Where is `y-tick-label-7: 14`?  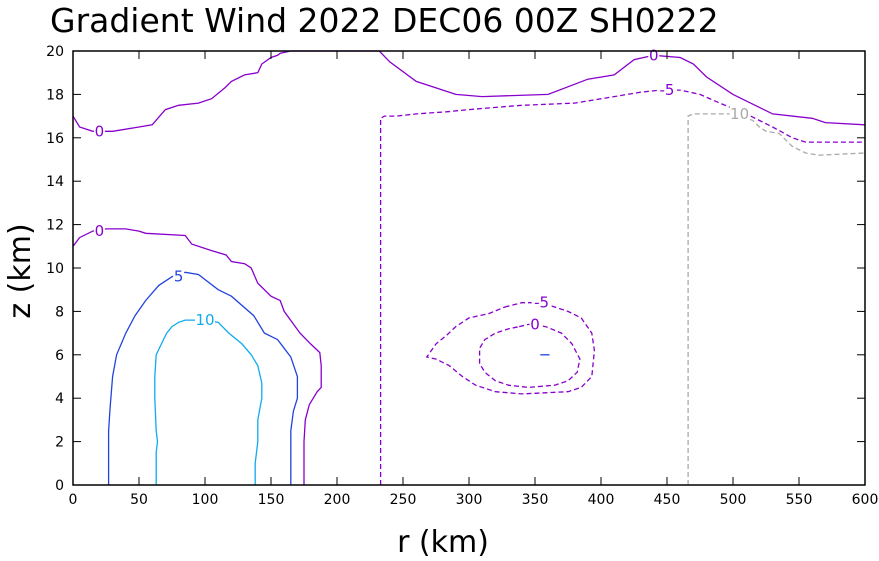
y-tick-label-7: 14 is located at coordinates (55, 182).